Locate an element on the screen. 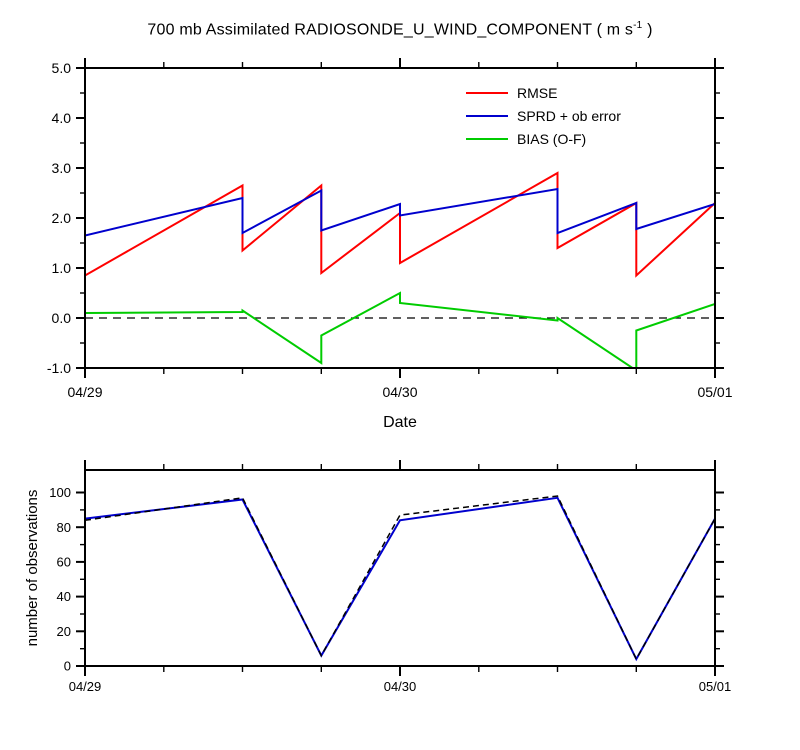  legend-label: BIAS (O-F) is located at coordinates (551, 139).